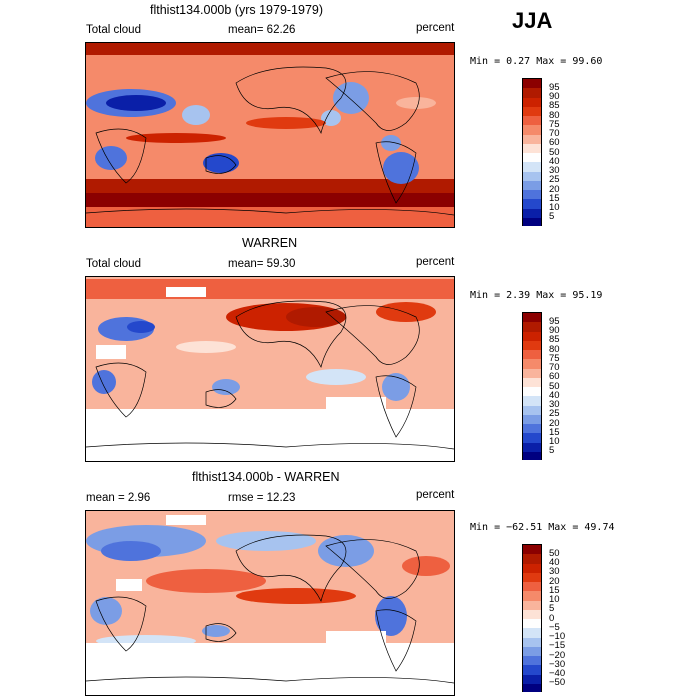 This screenshot has height=700, width=700. What do you see at coordinates (554, 423) in the screenshot?
I see `panel2-colorbar-label: 20` at bounding box center [554, 423].